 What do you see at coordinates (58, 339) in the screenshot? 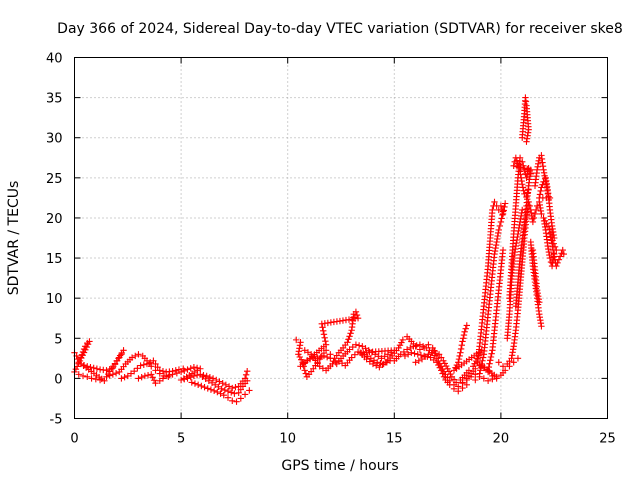
I see `y-tick-label: 5` at bounding box center [58, 339].